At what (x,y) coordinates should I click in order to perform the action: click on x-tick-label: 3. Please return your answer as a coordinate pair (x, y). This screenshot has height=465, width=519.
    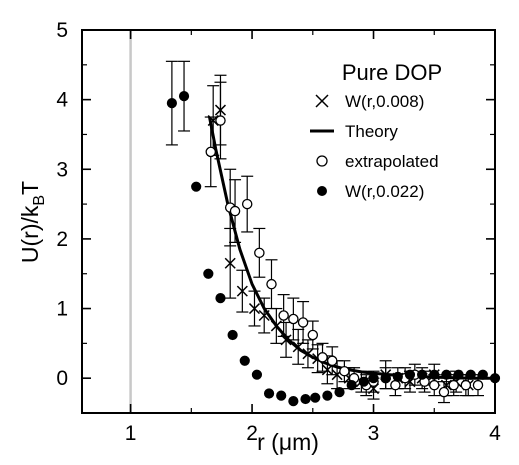
    Looking at the image, I should click on (374, 433).